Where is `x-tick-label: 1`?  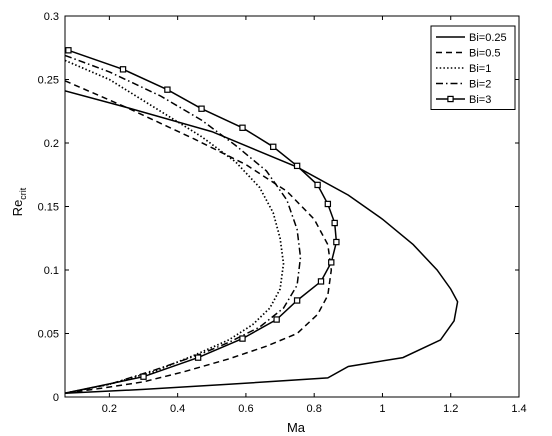
x-tick-label: 1 is located at coordinates (382, 409).